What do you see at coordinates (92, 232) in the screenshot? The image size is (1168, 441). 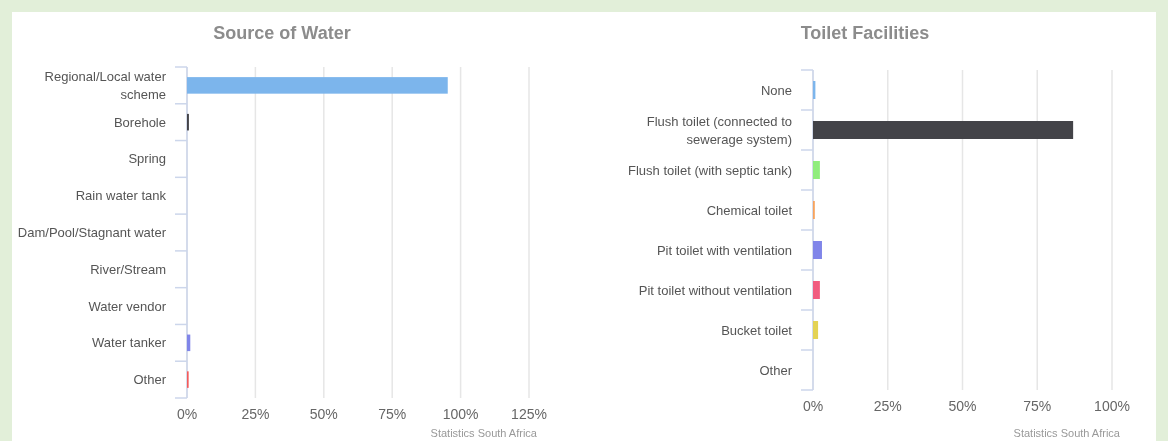 I see `y-tick-label: Dam/Pool/Stagnant water` at bounding box center [92, 232].